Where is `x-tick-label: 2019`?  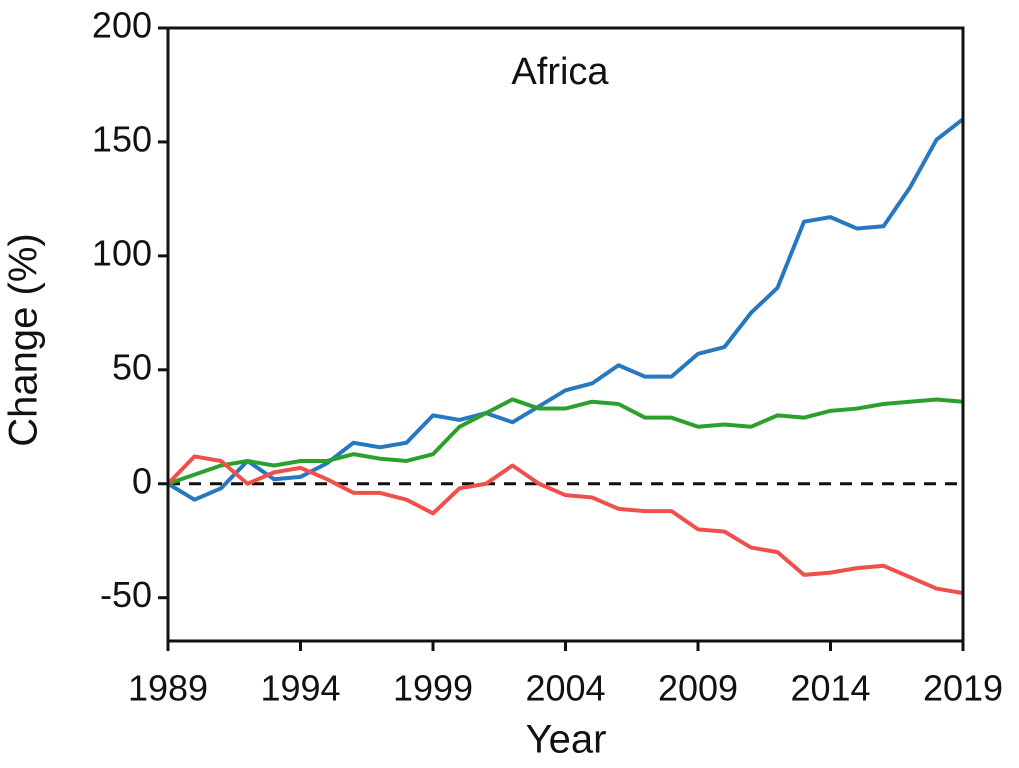
x-tick-label: 2019 is located at coordinates (963, 688).